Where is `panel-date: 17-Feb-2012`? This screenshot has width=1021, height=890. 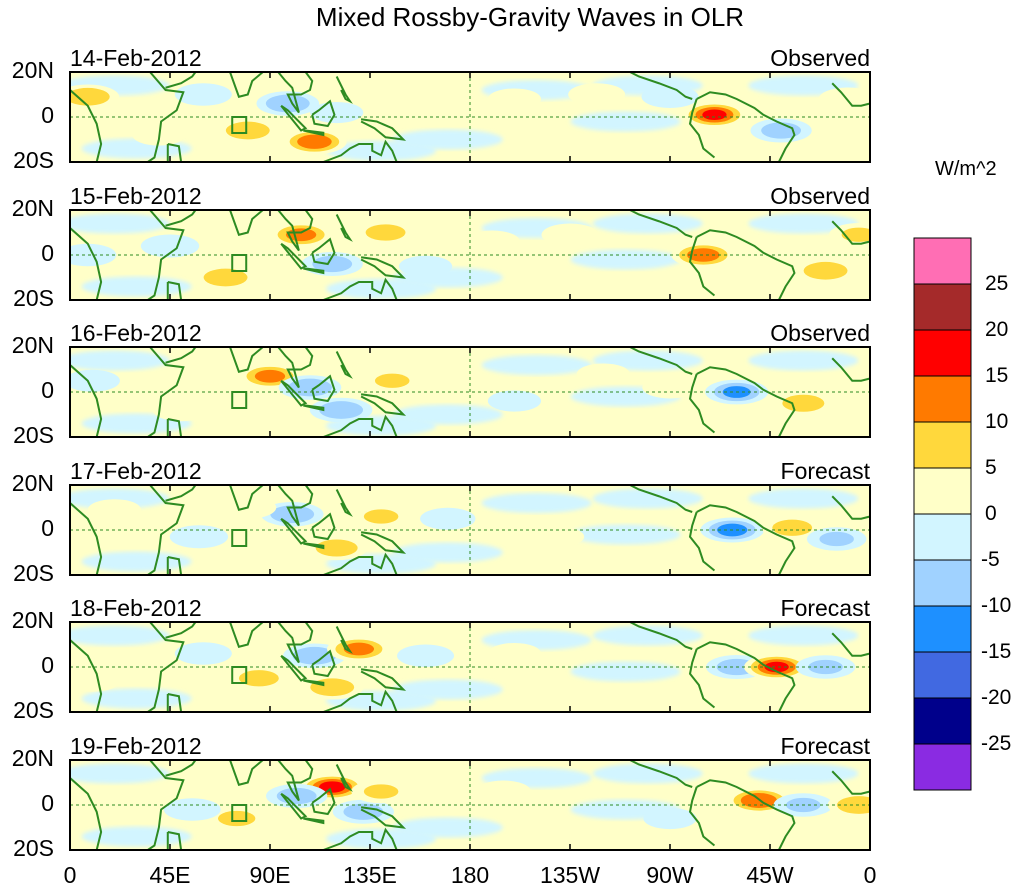
panel-date: 17-Feb-2012 is located at coordinates (136, 470).